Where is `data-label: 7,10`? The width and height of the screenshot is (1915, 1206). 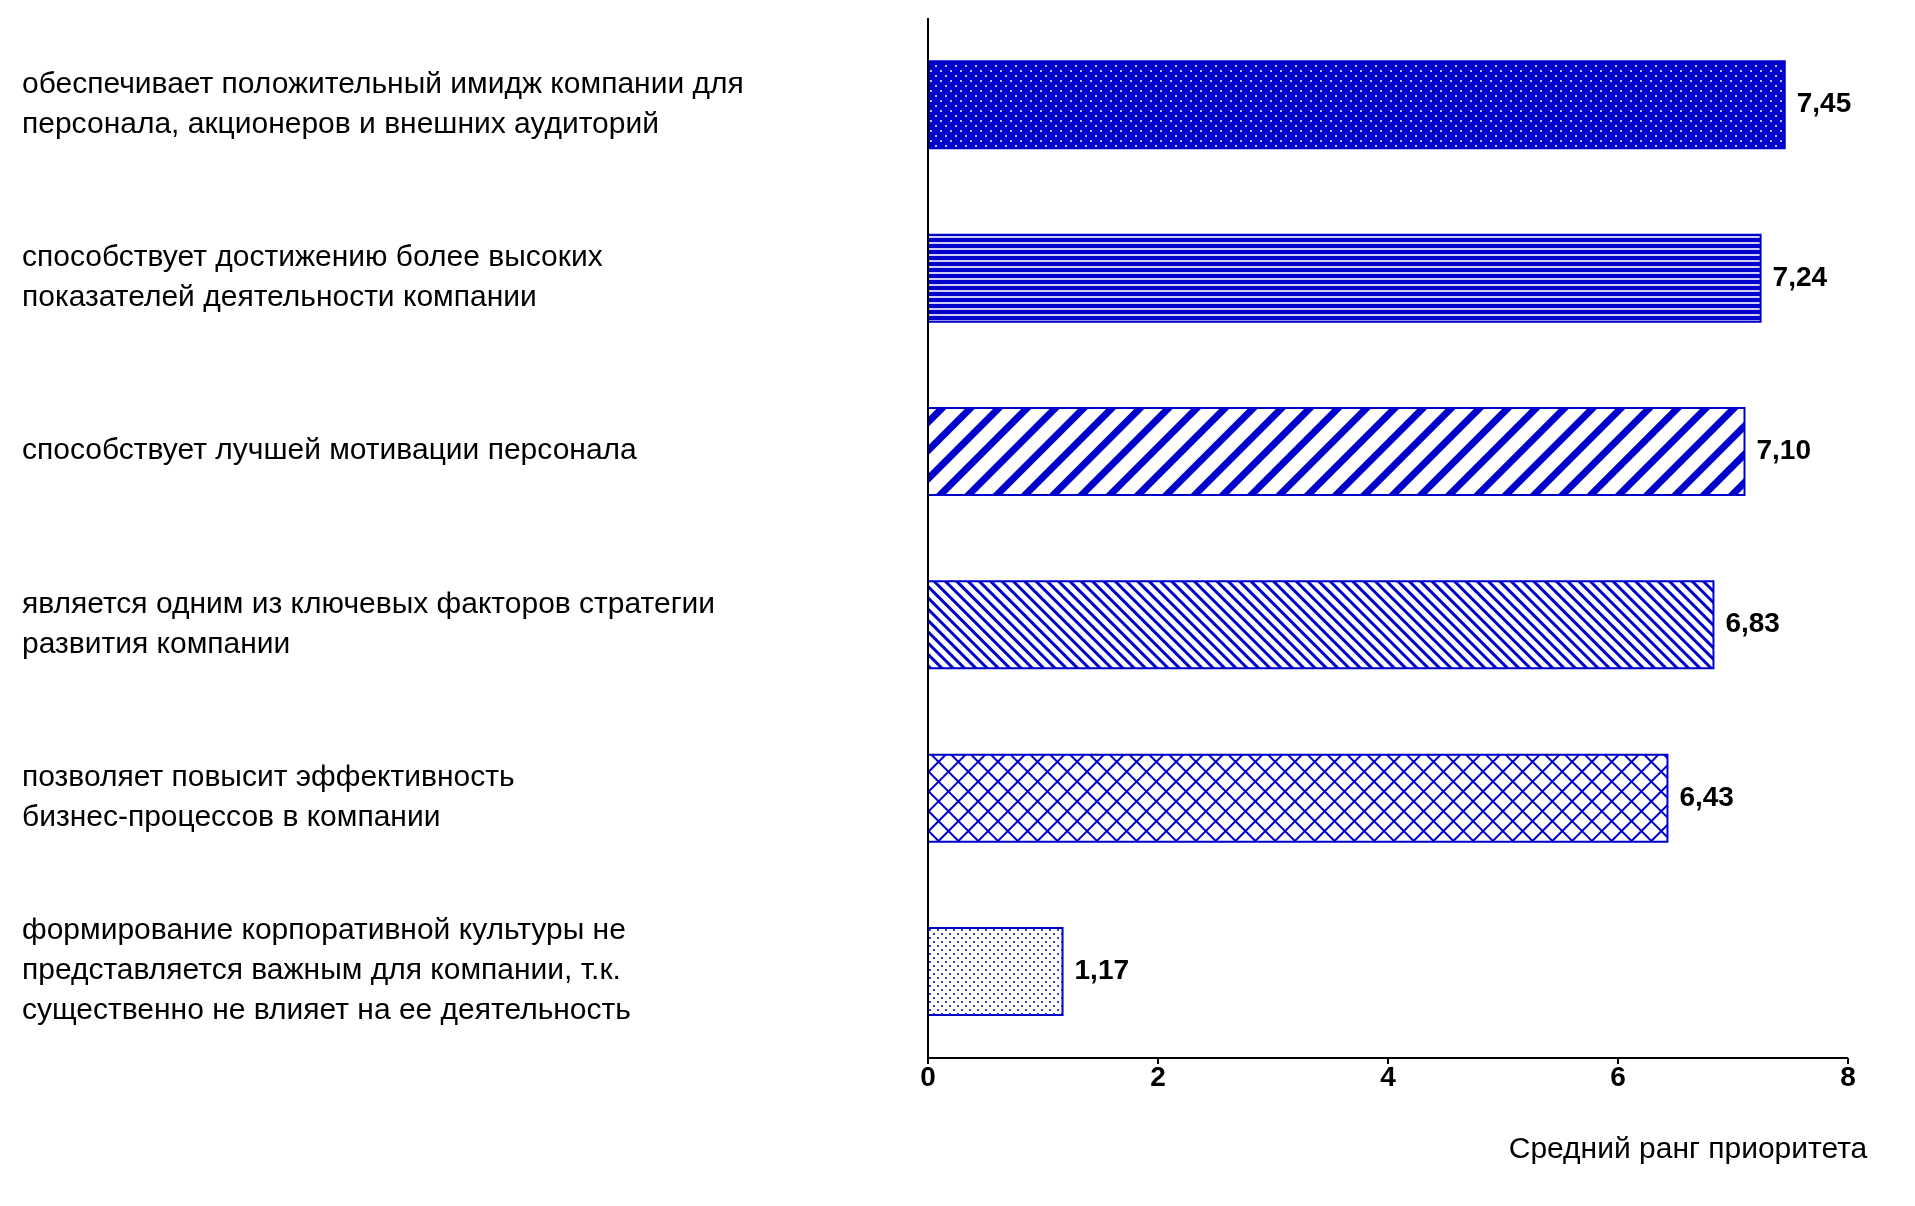 data-label: 7,10 is located at coordinates (1783, 449).